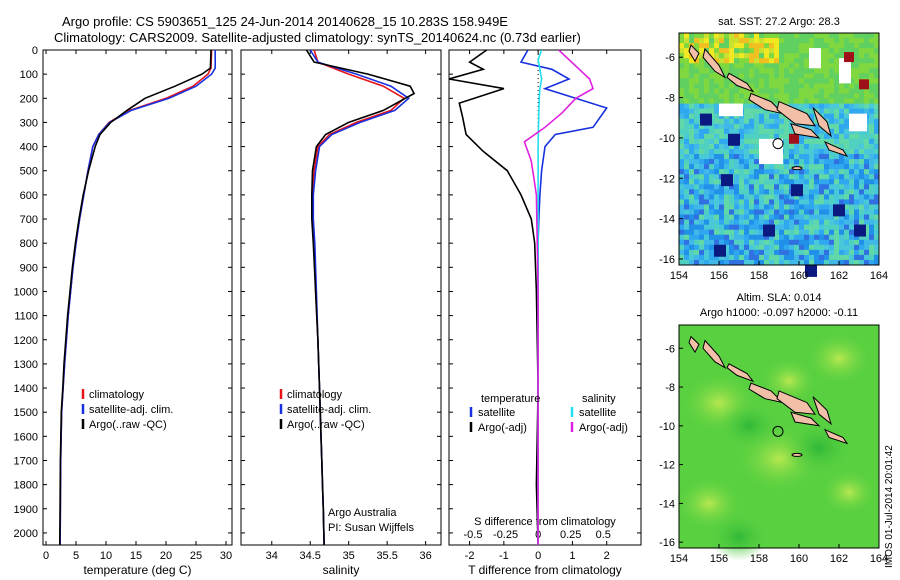 The width and height of the screenshot is (900, 580). I want to click on cloud-gap, so click(845, 71).